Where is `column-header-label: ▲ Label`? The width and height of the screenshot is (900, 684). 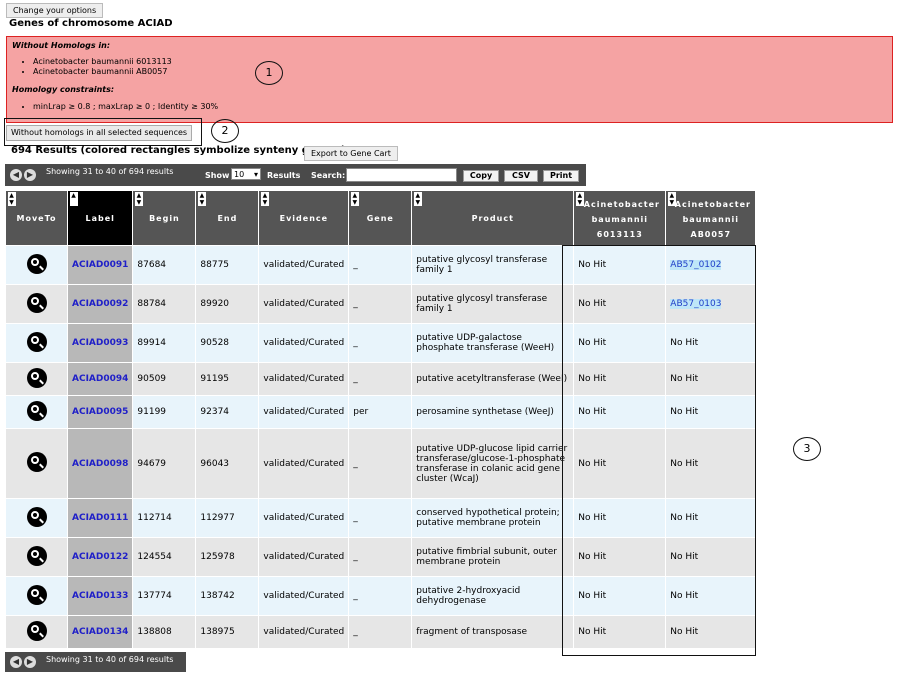
column-header-label: ▲ Label is located at coordinates (100, 218).